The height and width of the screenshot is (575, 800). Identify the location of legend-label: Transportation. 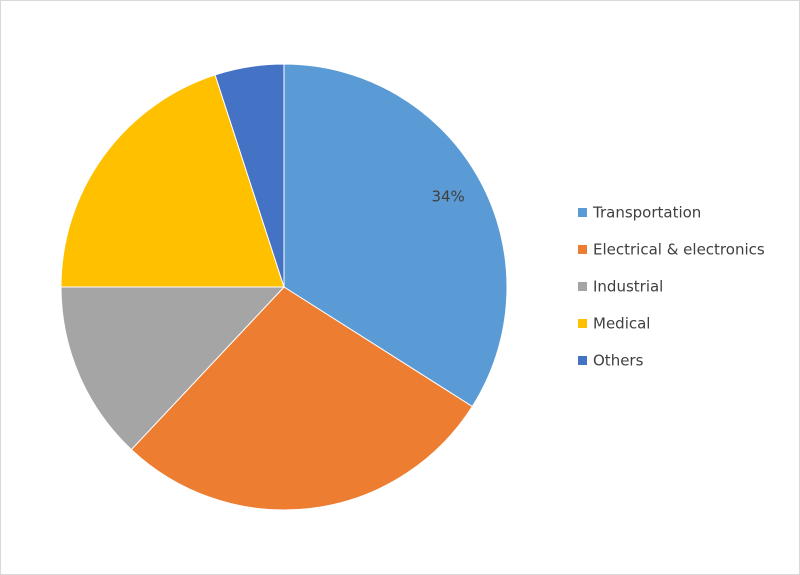
(646, 213).